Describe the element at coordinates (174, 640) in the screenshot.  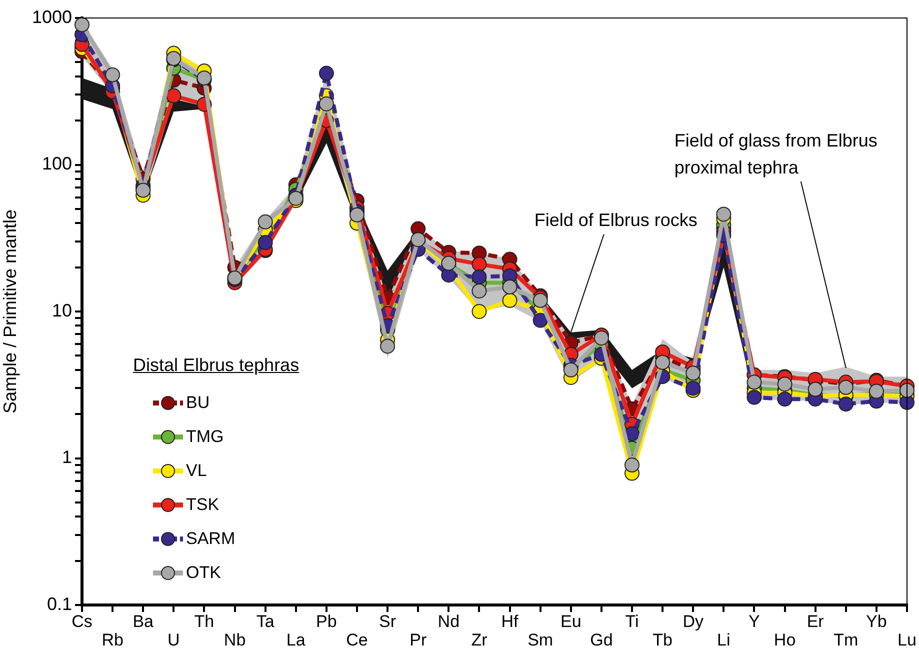
I see `x-tick-label: U` at that location.